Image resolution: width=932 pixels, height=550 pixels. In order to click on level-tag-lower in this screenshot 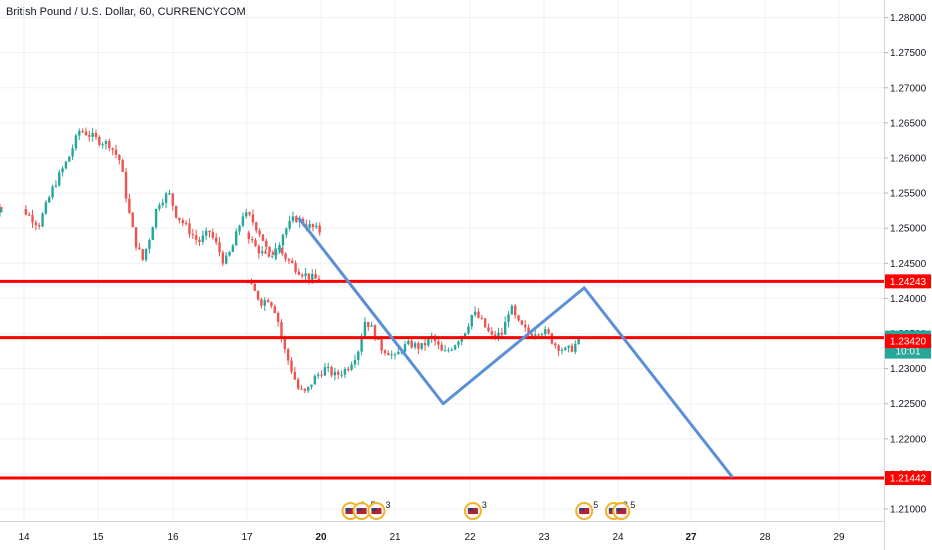, I will do `click(908, 478)`.